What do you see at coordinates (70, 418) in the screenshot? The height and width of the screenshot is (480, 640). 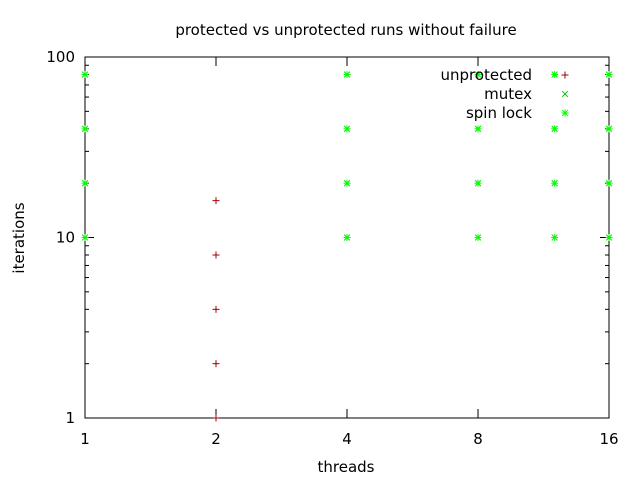 I see `y-tick-label: 1` at bounding box center [70, 418].